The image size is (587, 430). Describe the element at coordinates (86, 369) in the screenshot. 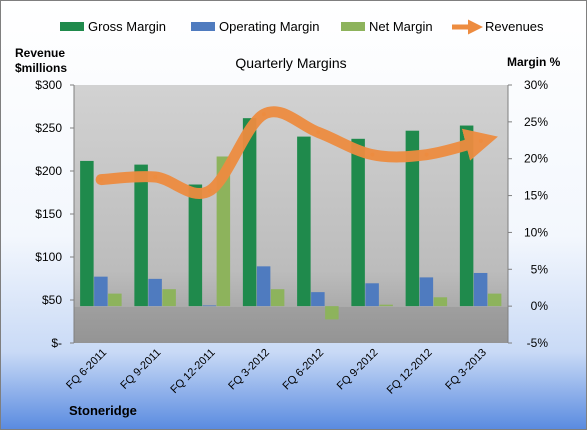

I see `category-label: FQ 6-2011` at that location.